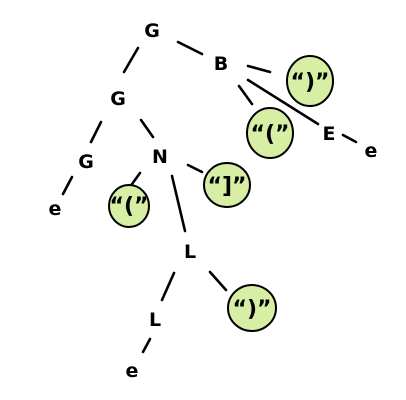 The height and width of the screenshot is (400, 406). What do you see at coordinates (283, 102) in the screenshot?
I see `edge-b-e` at bounding box center [283, 102].